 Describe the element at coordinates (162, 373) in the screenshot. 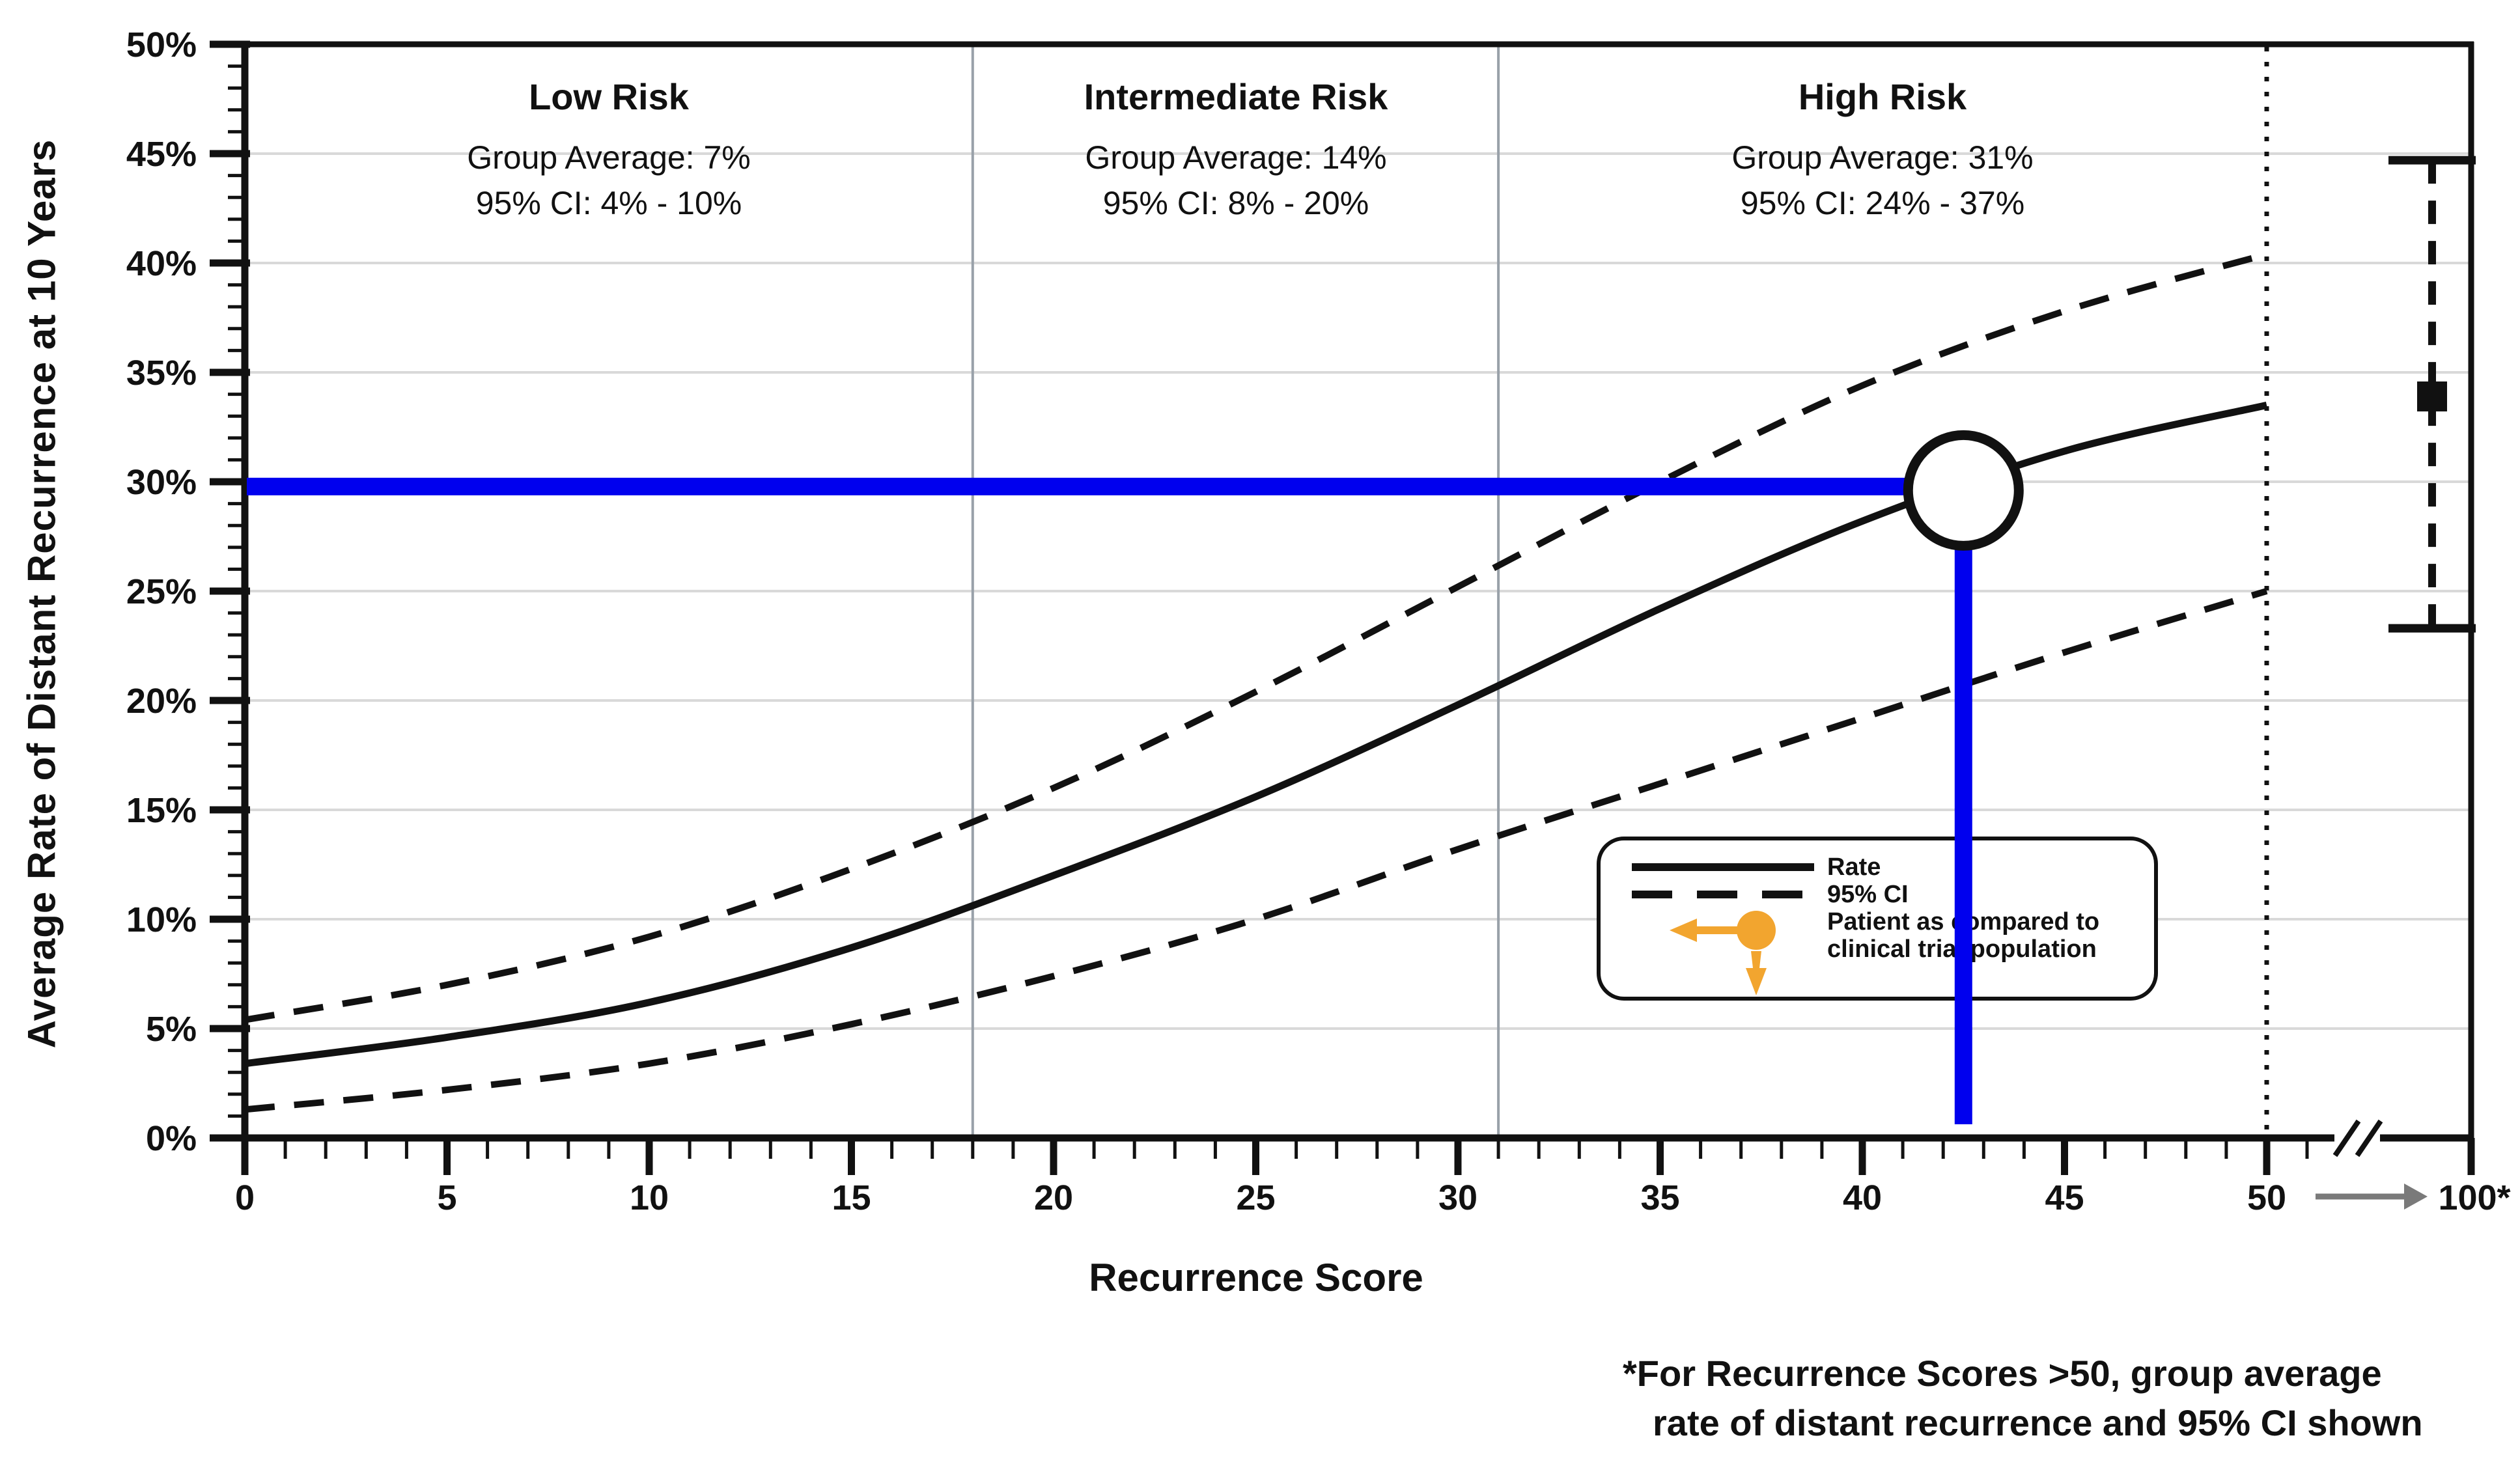

I see `tick-label: 35%` at that location.